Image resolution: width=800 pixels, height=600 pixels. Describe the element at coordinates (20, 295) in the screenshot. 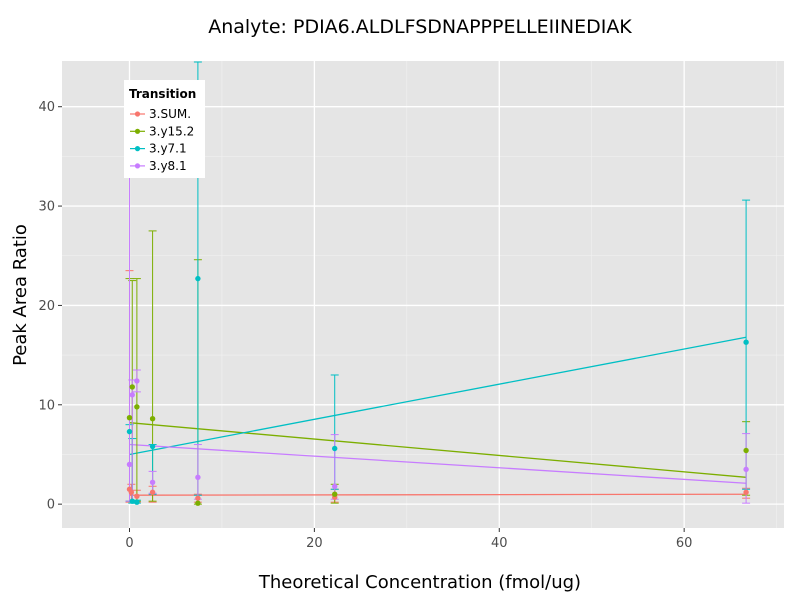

I see `y-axis-title: Peak Area Ratio` at that location.